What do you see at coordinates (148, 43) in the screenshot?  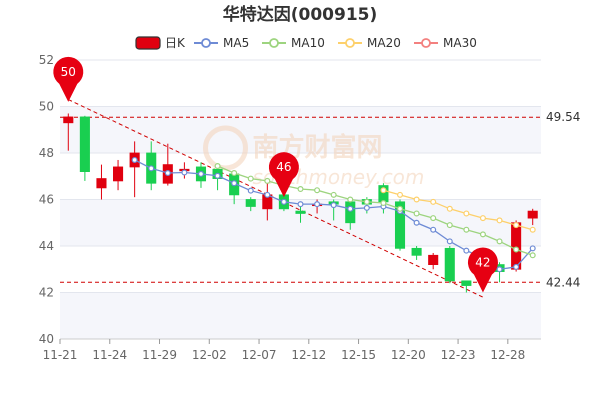 I see `legend-candle-icon` at bounding box center [148, 43].